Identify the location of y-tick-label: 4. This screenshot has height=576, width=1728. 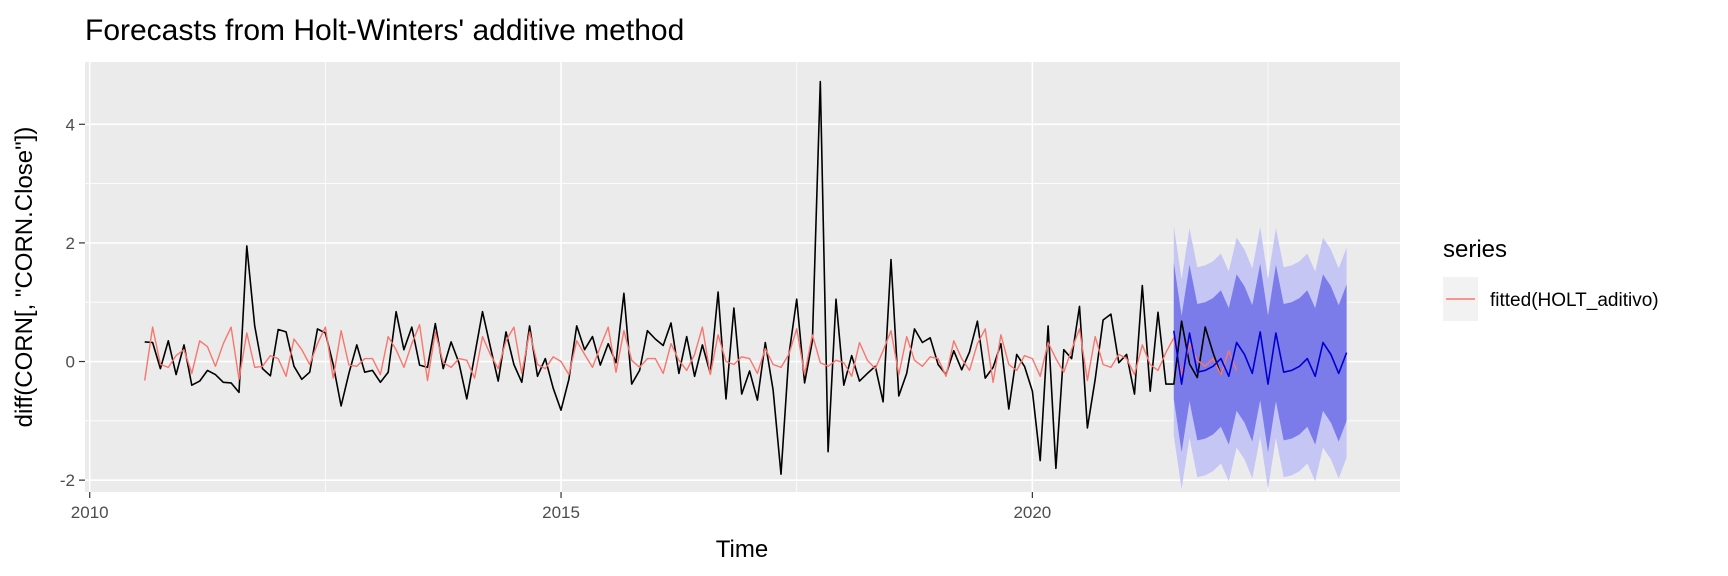
(70, 124).